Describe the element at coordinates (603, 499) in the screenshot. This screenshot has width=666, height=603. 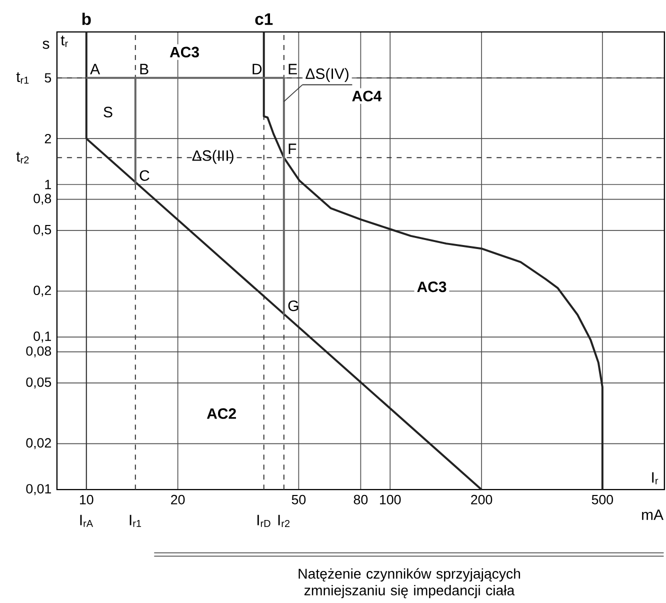
I see `x-tick-label: 500` at that location.